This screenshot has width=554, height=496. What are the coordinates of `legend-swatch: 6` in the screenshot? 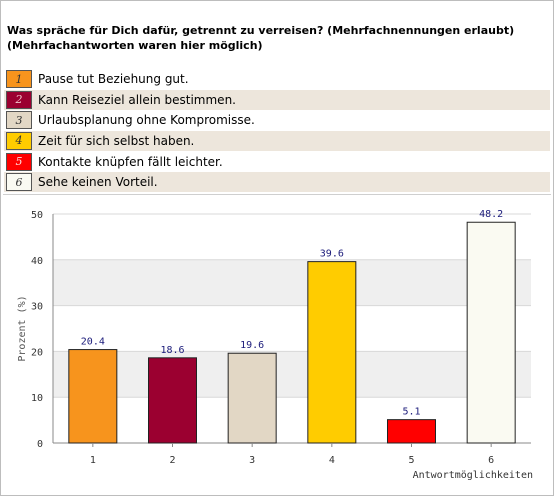 It's located at (19, 182).